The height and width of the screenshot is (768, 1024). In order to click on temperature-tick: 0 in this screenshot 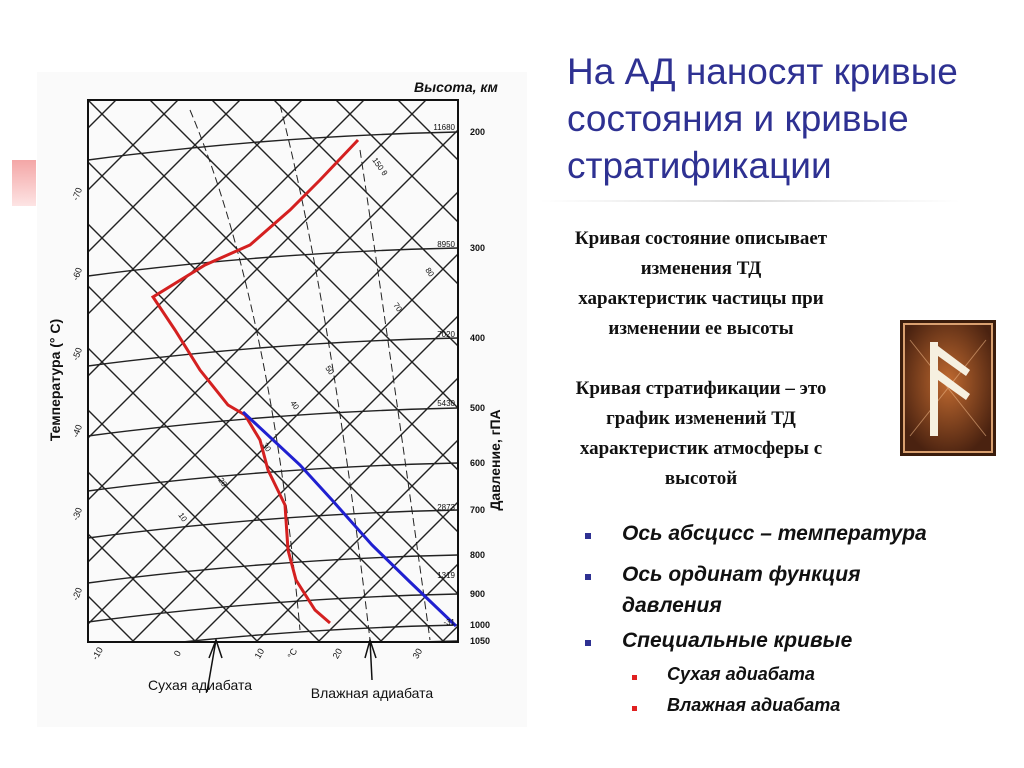, I will do `click(177, 653)`.